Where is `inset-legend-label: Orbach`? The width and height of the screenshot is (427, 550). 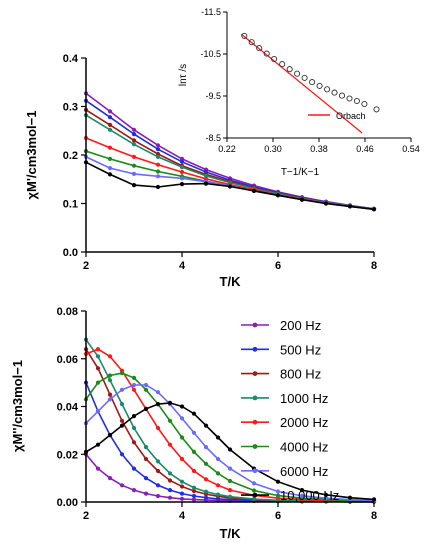 inset-legend-label: Orbach is located at coordinates (351, 116).